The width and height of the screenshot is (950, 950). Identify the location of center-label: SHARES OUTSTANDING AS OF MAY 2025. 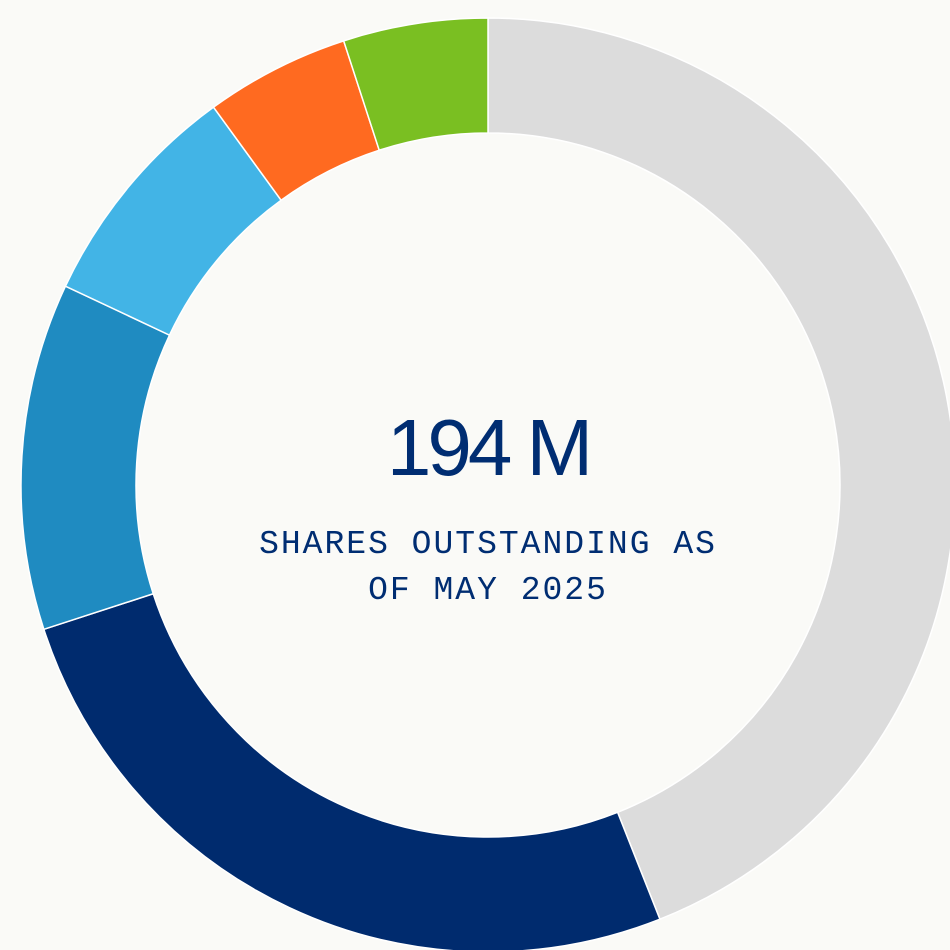
(488, 567).